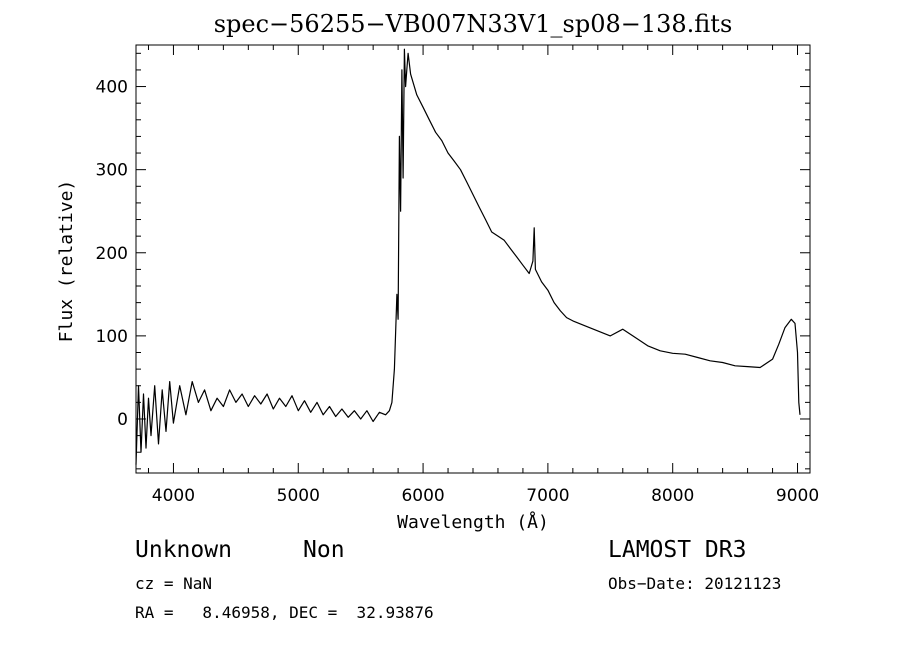 This screenshot has height=649, width=900. I want to click on x-tick-label: 7000, so click(547, 496).